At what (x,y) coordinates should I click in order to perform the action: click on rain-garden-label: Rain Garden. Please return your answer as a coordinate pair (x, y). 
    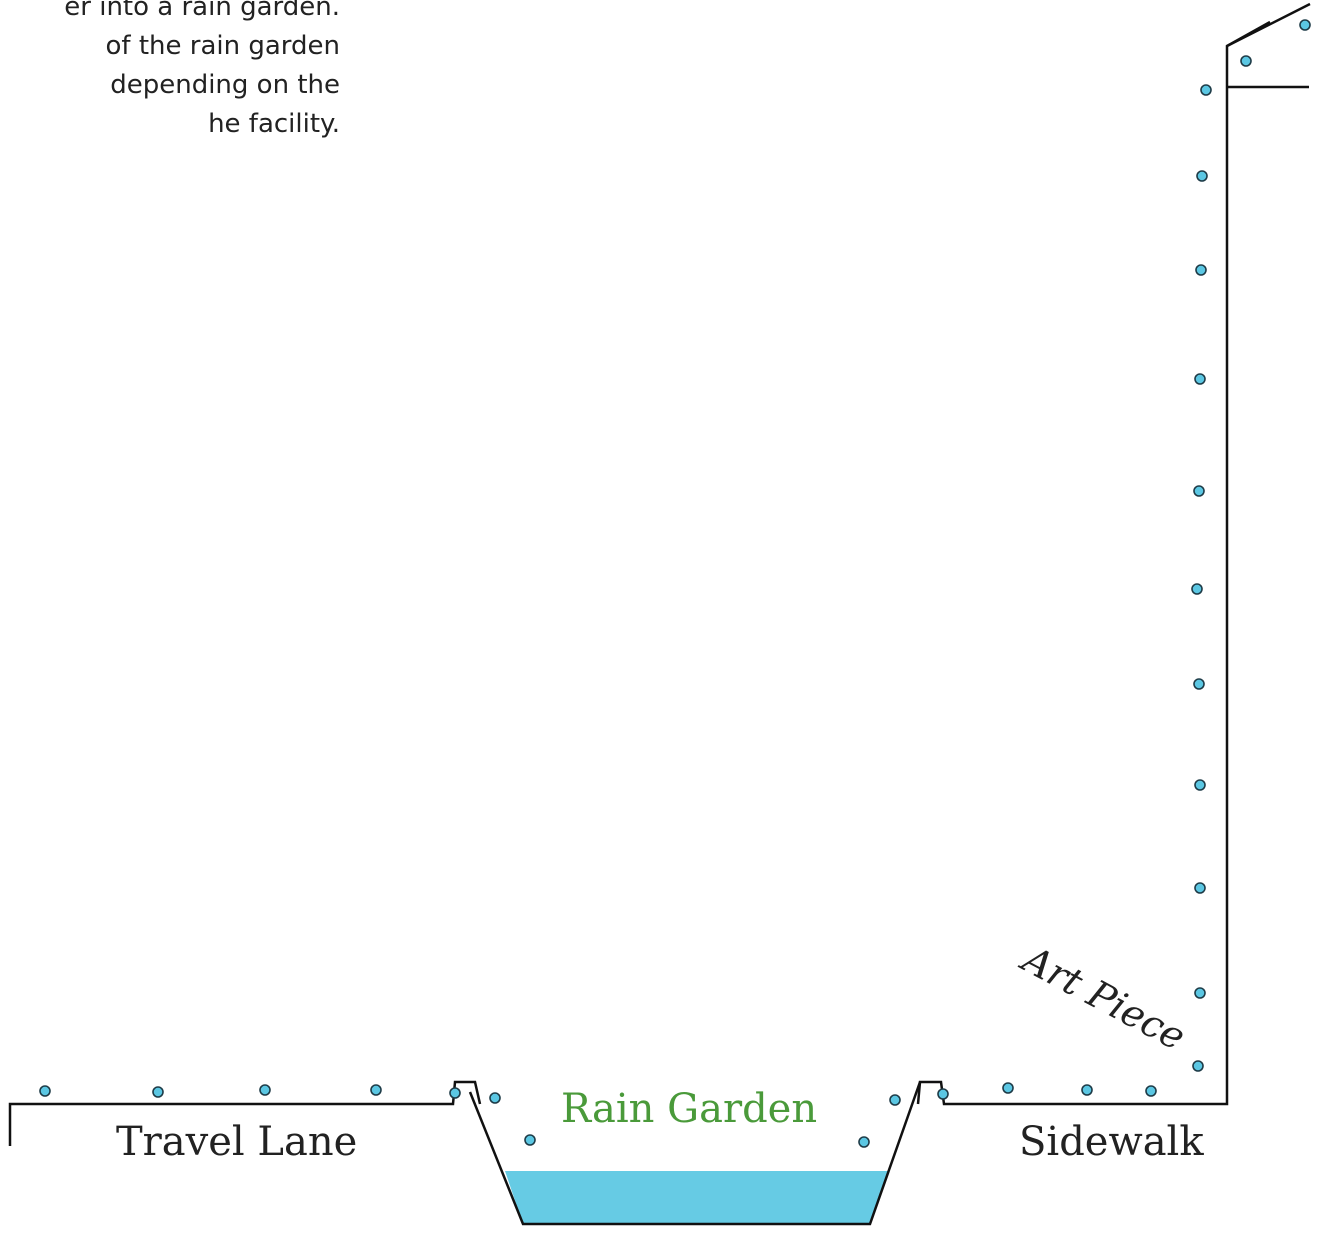
    Looking at the image, I should click on (689, 1109).